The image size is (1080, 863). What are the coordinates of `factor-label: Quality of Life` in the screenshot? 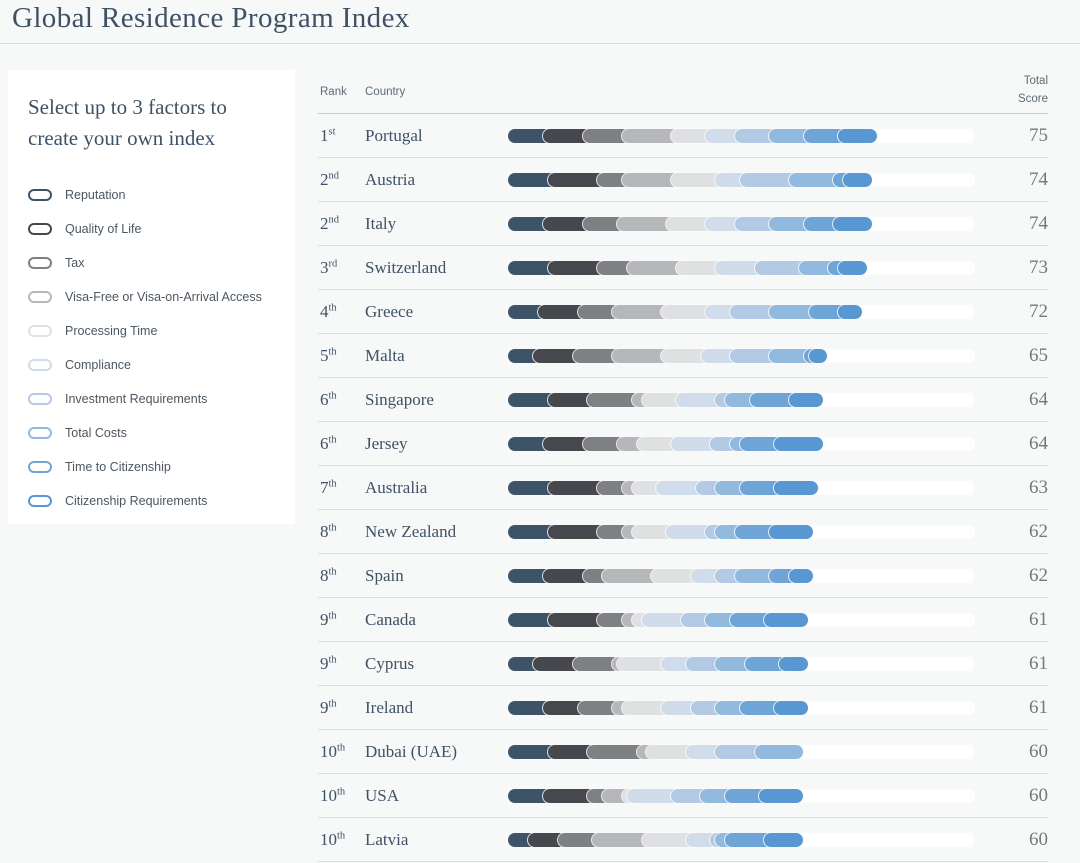 It's located at (103, 229).